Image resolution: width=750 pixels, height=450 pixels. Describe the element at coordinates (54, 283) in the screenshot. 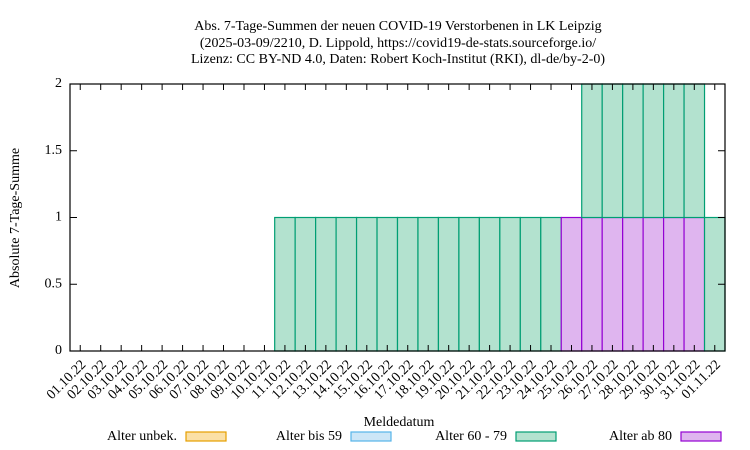

I see `y-tick-label: 0.5` at that location.